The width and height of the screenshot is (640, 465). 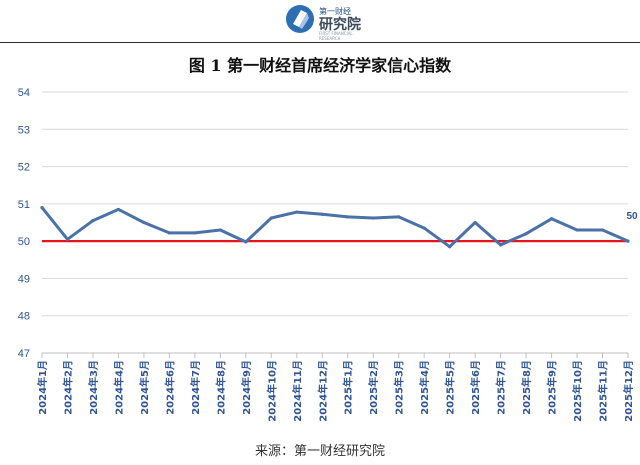 I want to click on x-tick-label: 2025年1月, so click(x=348, y=387).